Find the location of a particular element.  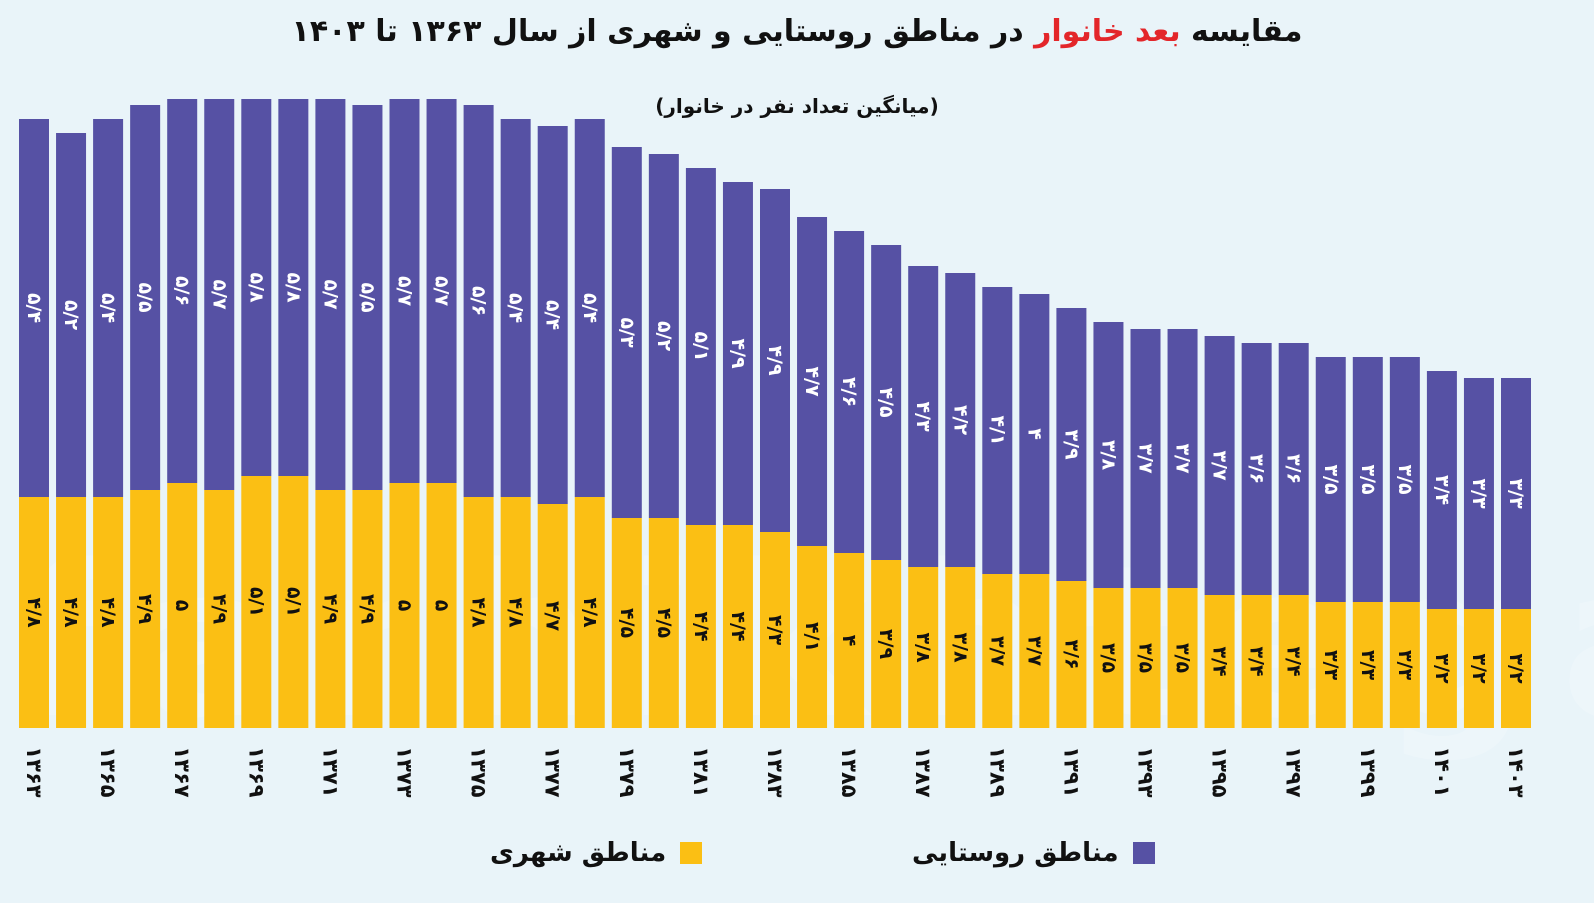

data-label-urban: ۴/۱ is located at coordinates (812, 637).